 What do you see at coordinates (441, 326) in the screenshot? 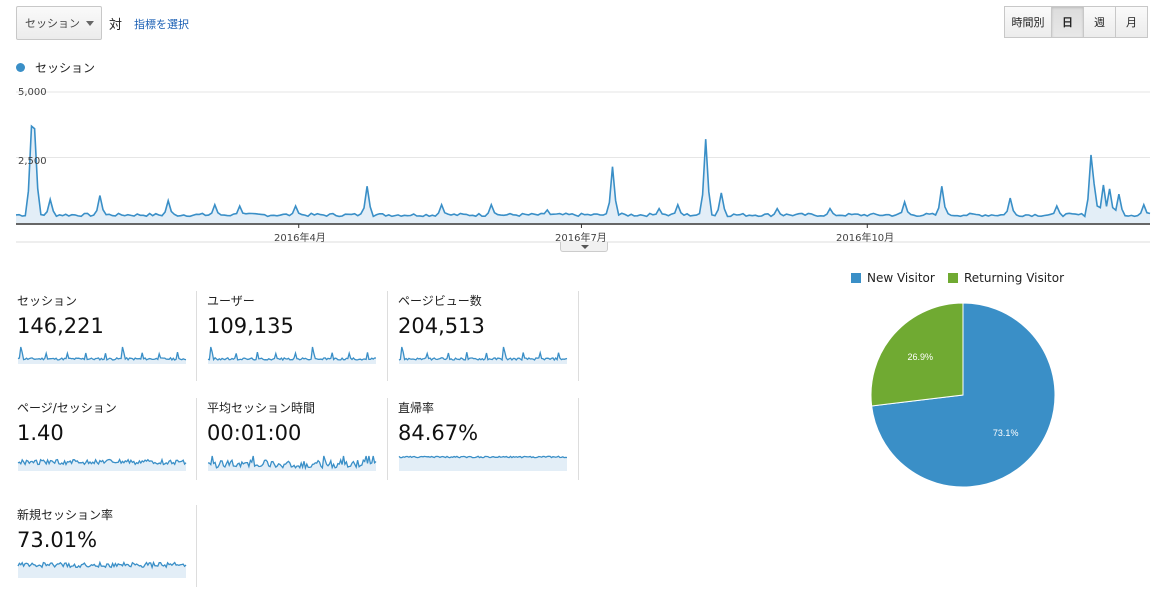
I see `metric-value: 204,513` at bounding box center [441, 326].